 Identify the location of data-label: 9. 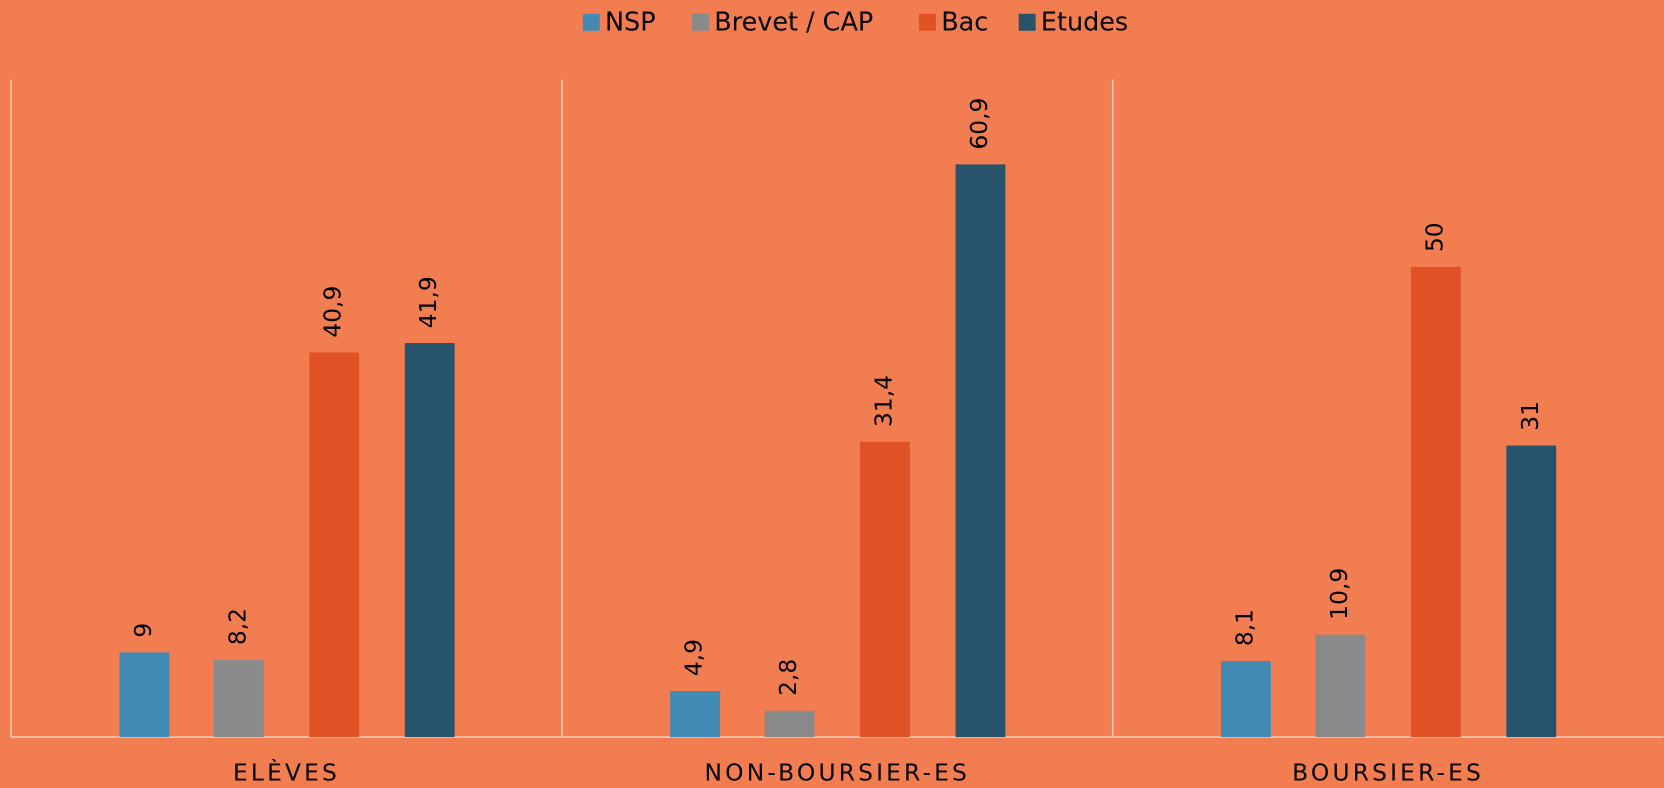
(143, 630).